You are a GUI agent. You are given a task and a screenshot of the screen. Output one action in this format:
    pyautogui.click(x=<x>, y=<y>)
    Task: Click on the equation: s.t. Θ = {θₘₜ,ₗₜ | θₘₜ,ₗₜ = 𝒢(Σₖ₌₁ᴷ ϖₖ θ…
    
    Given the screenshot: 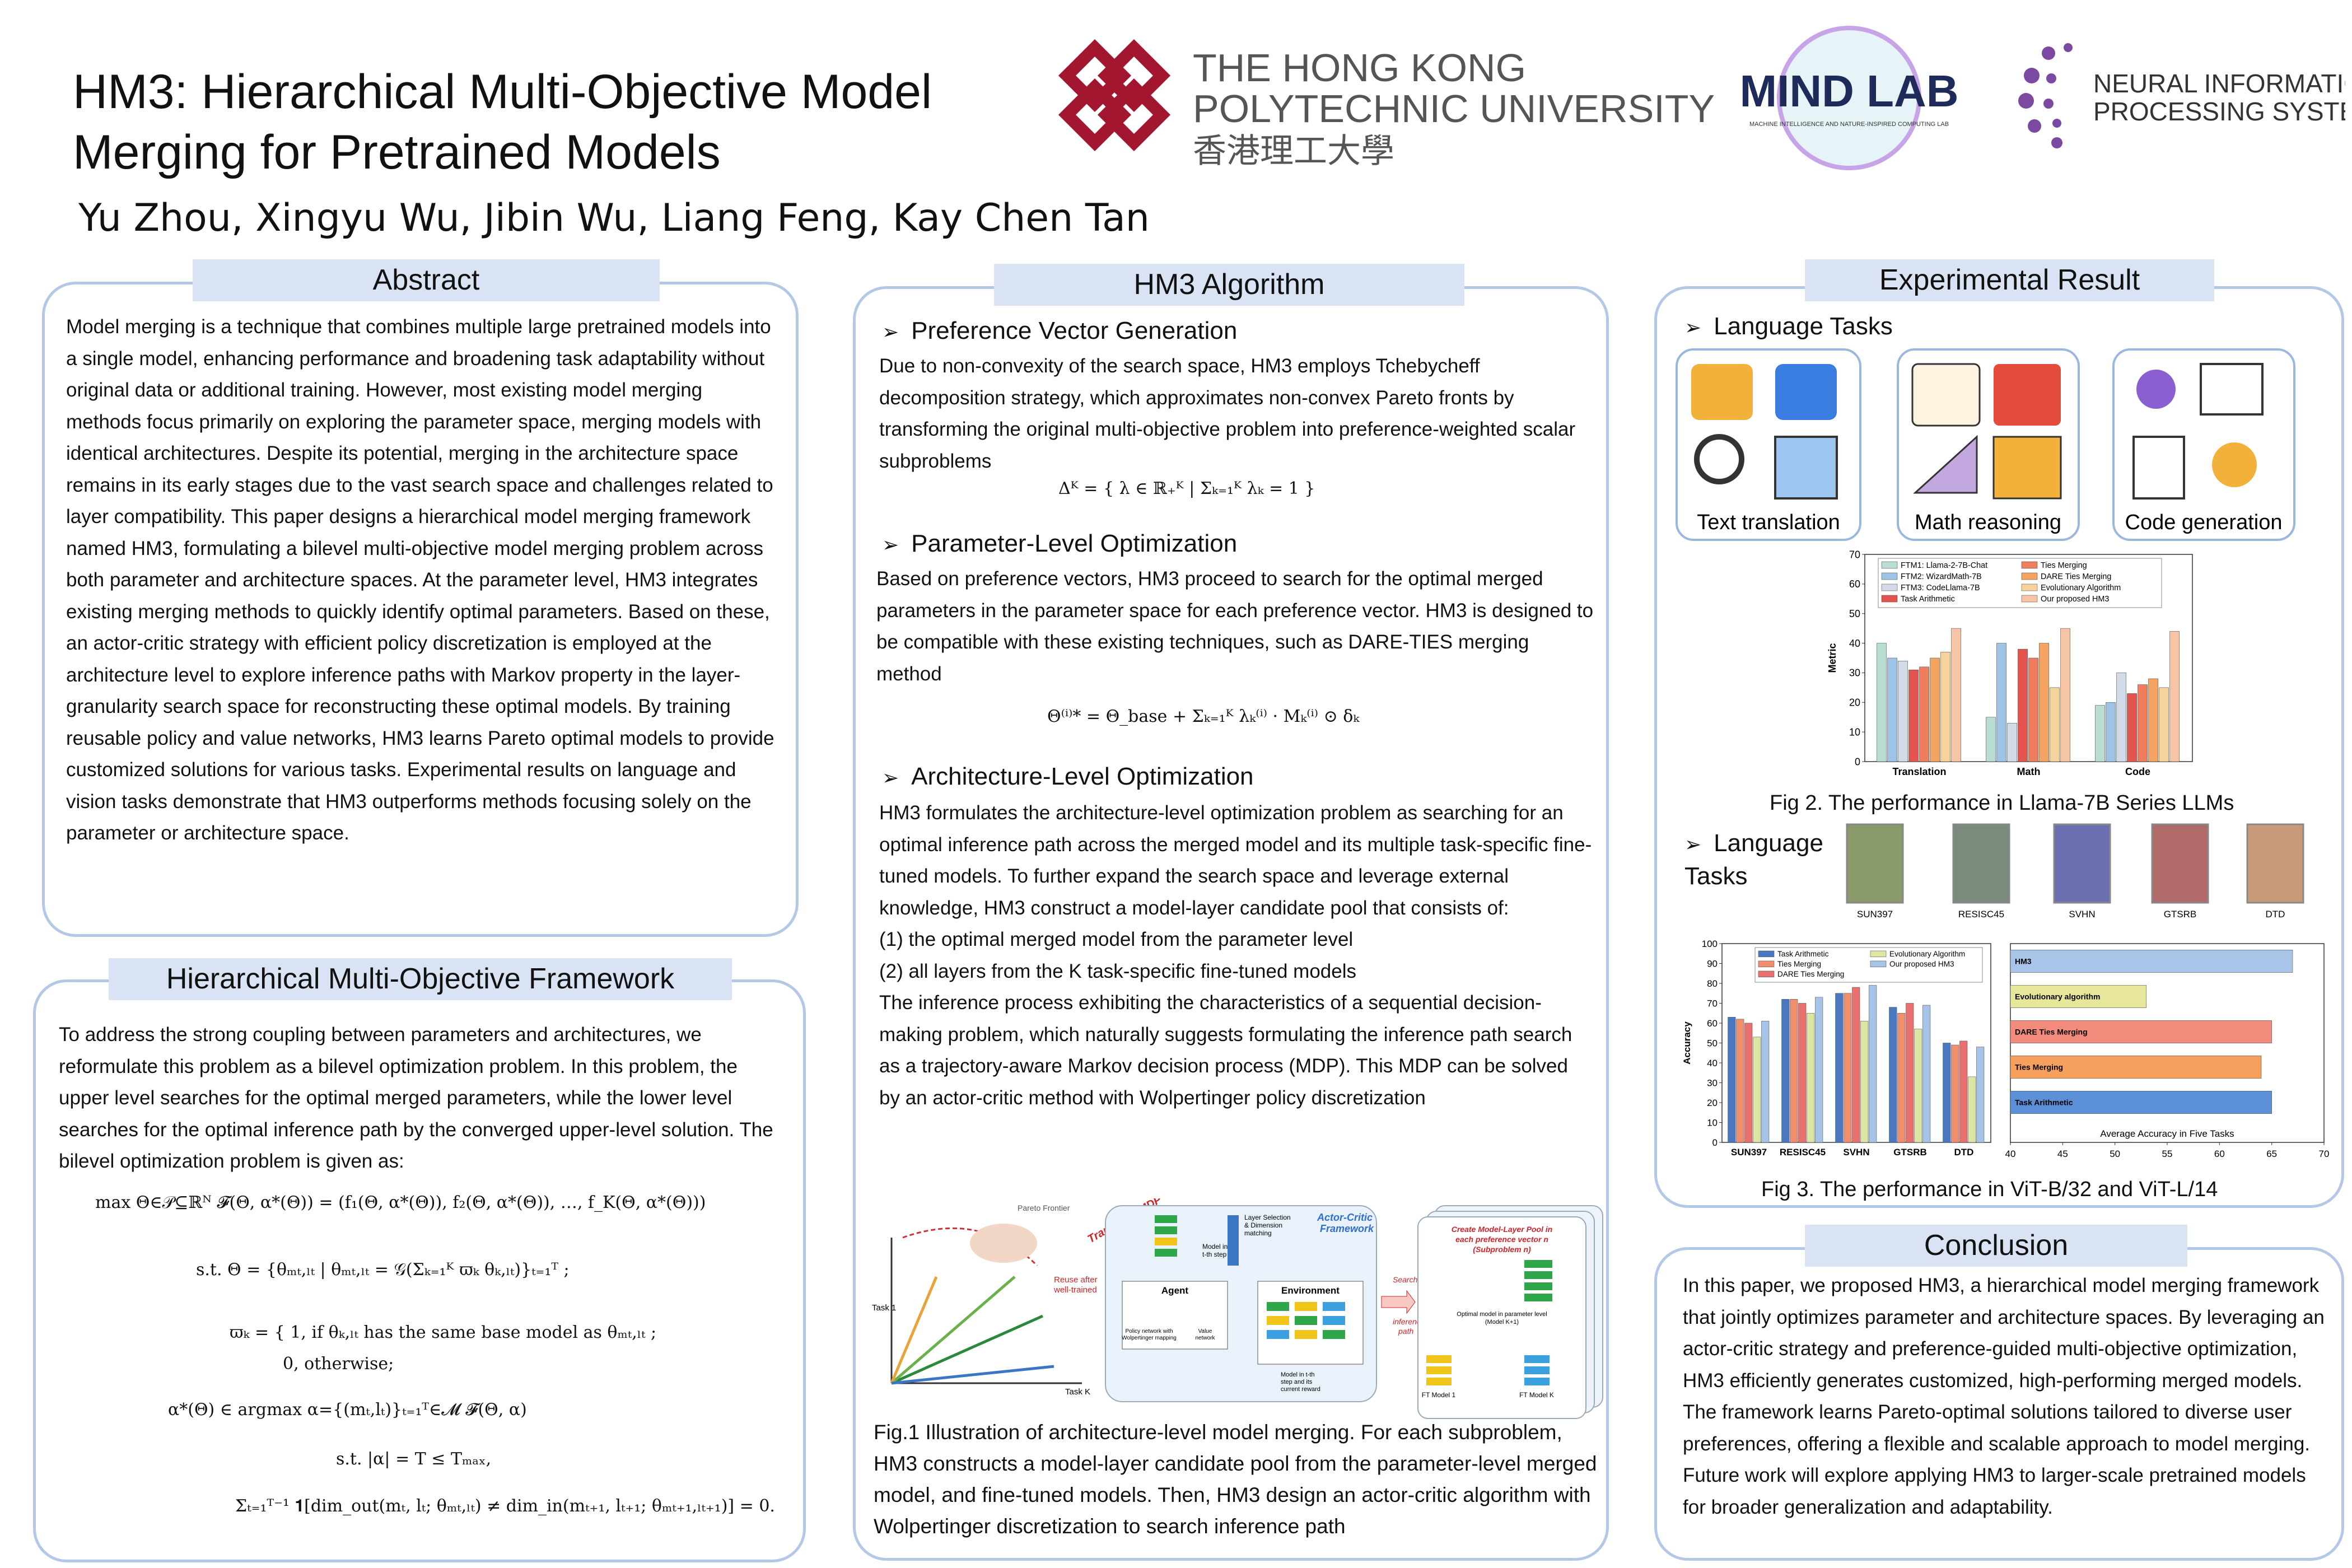 What is the action you would take?
    pyautogui.click(x=383, y=1270)
    